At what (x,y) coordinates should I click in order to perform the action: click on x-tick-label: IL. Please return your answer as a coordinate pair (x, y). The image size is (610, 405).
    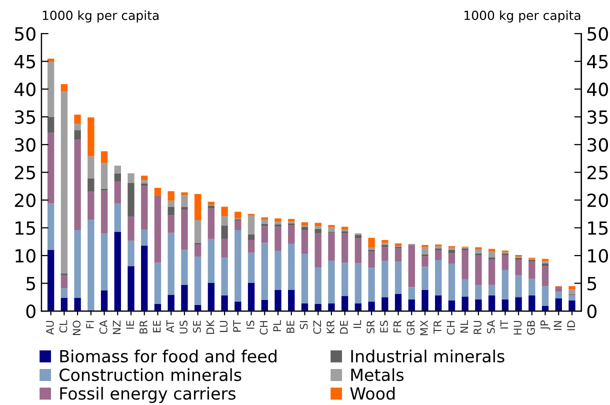
    Looking at the image, I should click on (357, 324).